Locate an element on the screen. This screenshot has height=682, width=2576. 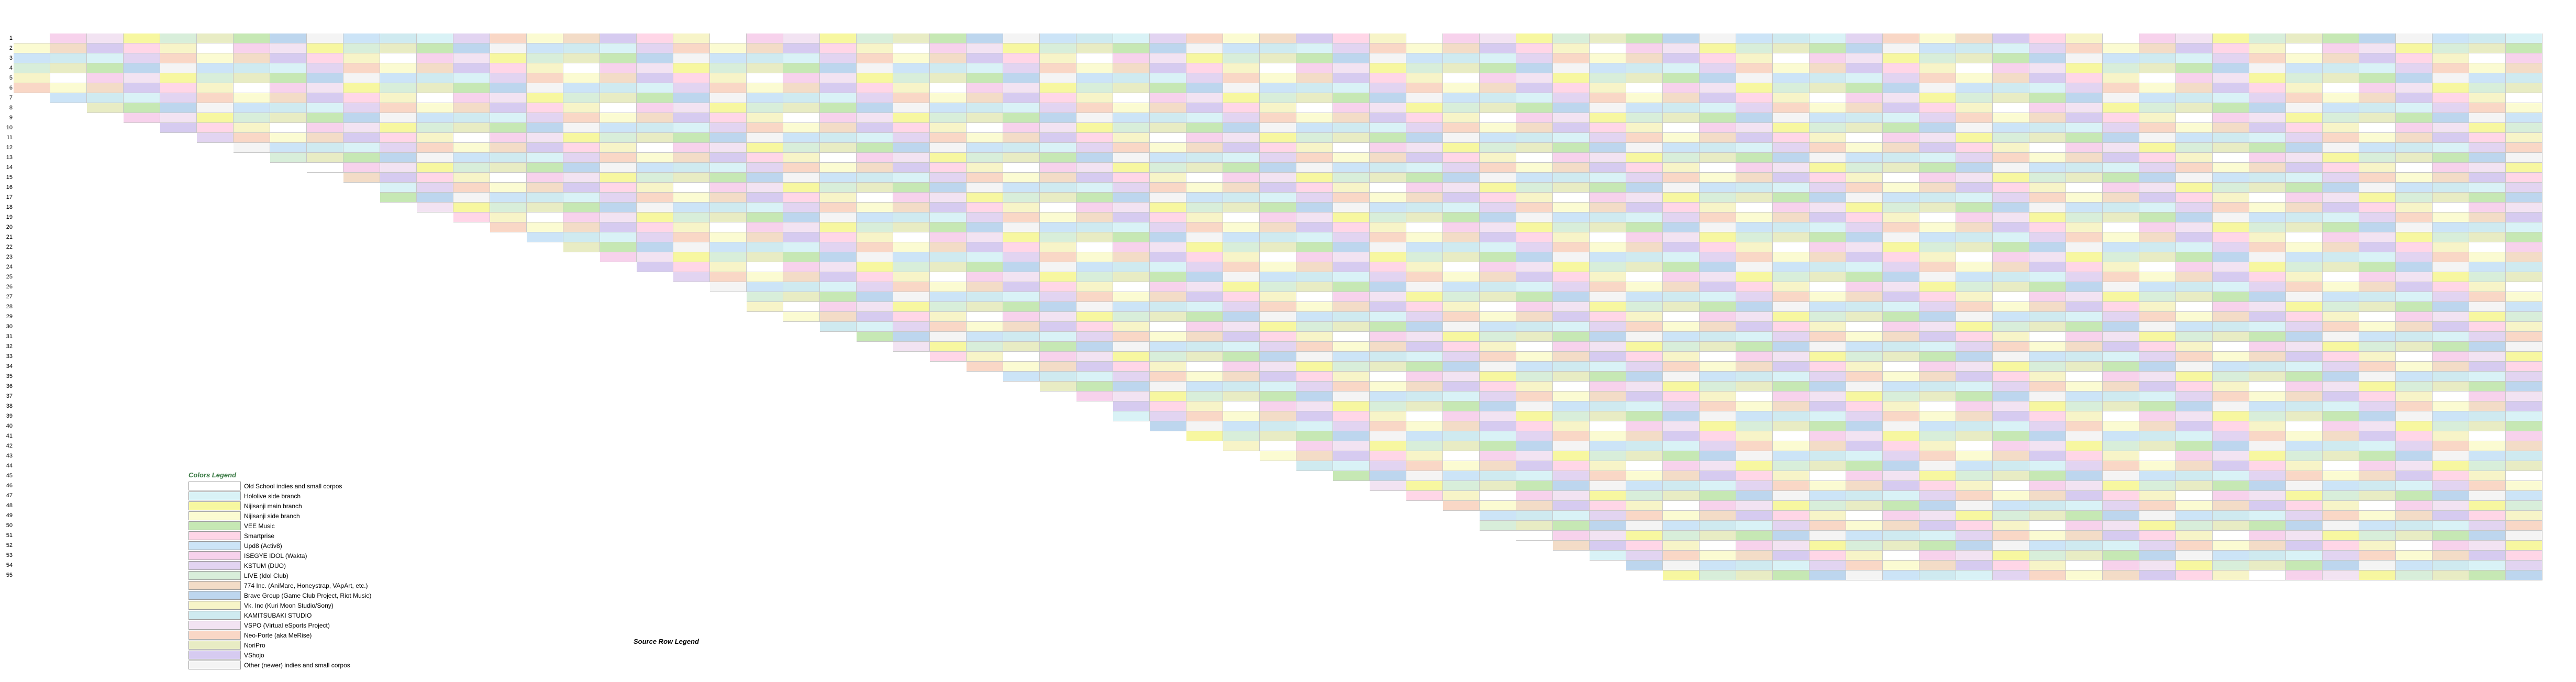
legend-row: VSPO (Virtual eSports Project) is located at coordinates (279, 625).